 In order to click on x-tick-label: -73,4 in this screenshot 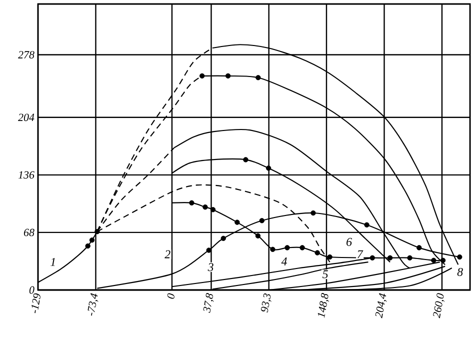, I will do `click(93, 304)`.